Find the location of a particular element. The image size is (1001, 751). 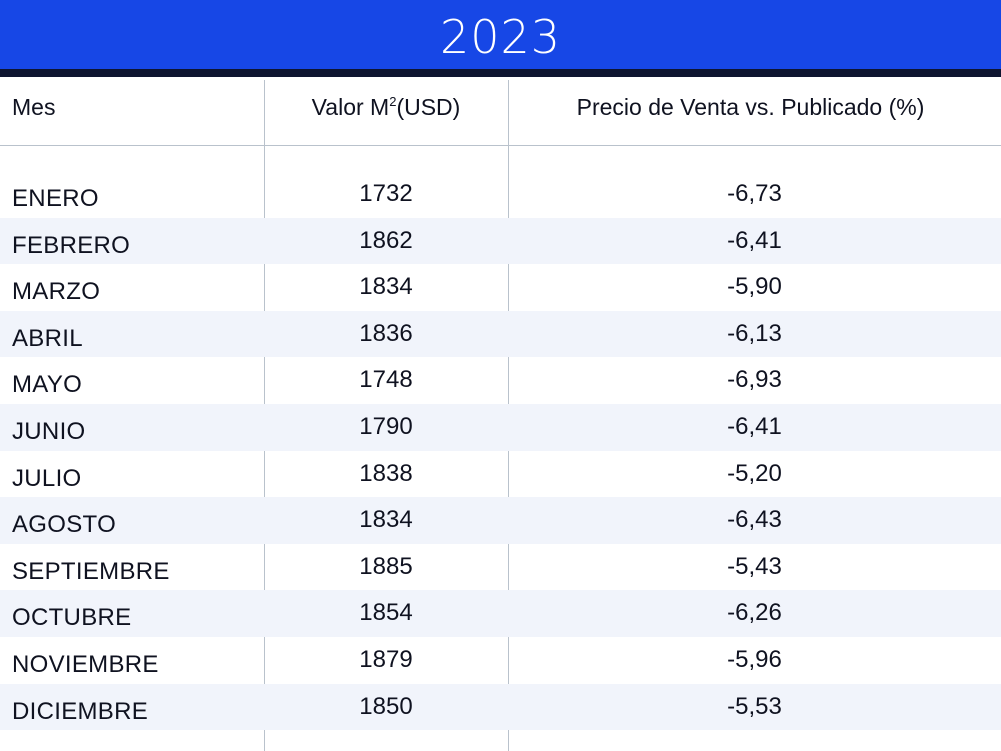

ratio-cell: -6,93 is located at coordinates (754, 380).